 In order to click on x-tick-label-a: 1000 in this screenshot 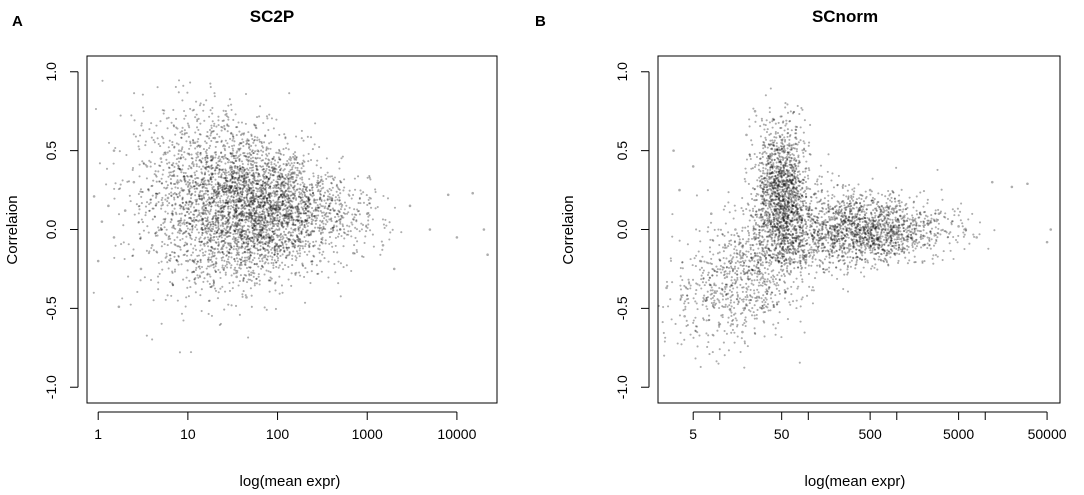, I will do `click(367, 434)`.